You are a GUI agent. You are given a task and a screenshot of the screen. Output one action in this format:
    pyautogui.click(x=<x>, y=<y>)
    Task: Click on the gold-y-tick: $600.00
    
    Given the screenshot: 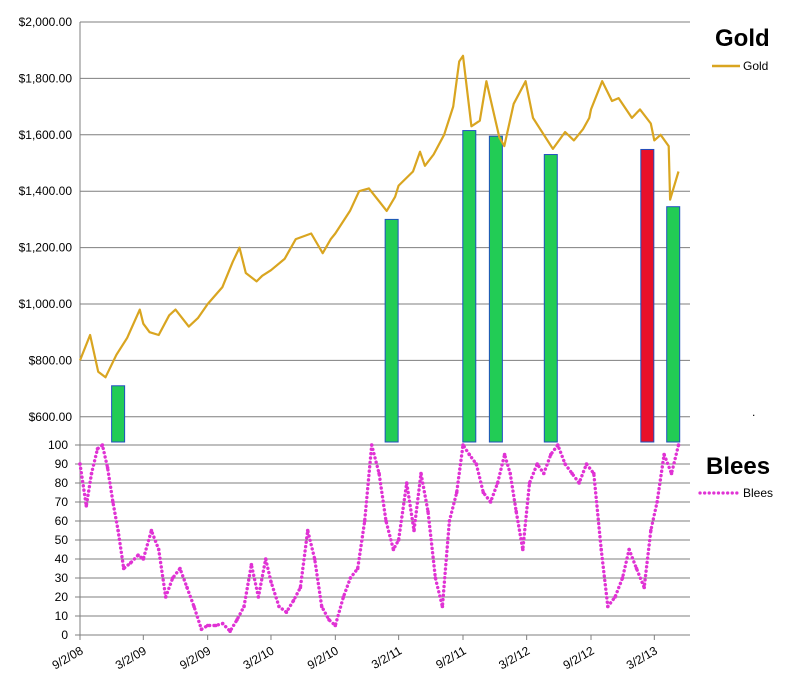 What is the action you would take?
    pyautogui.click(x=51, y=417)
    